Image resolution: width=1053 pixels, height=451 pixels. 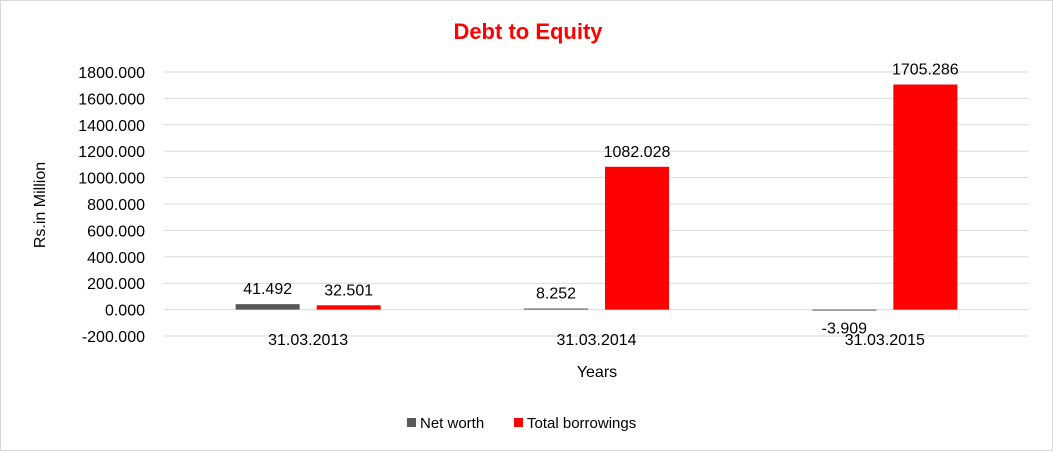 What do you see at coordinates (116, 231) in the screenshot?
I see `y-tick-label: 600.000` at bounding box center [116, 231].